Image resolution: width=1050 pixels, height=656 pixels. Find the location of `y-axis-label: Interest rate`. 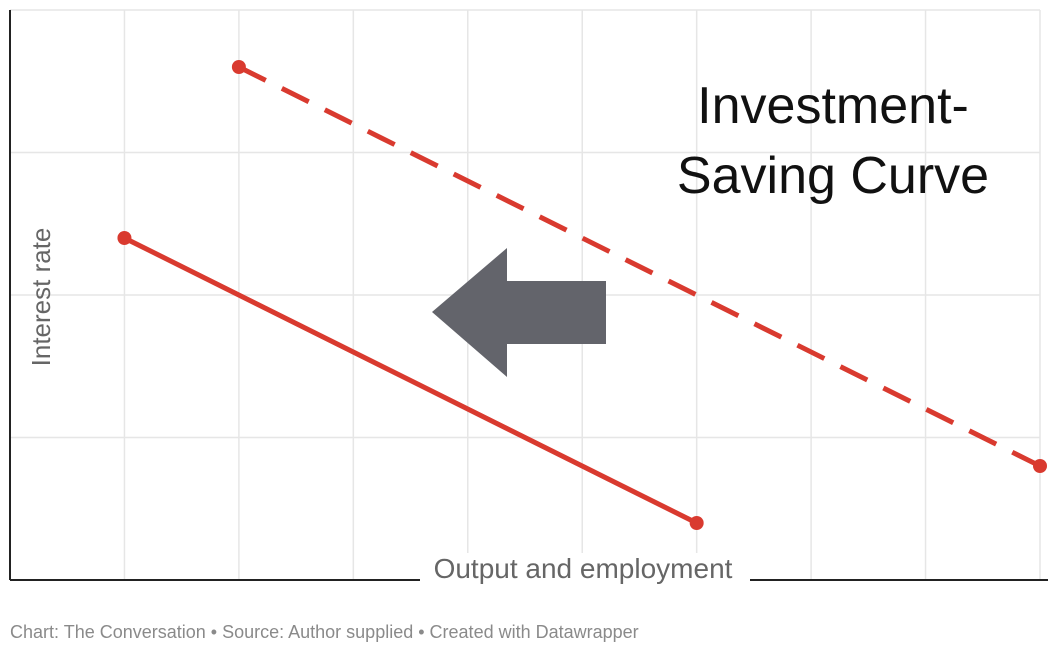

y-axis-label: Interest rate is located at coordinates (41, 297).